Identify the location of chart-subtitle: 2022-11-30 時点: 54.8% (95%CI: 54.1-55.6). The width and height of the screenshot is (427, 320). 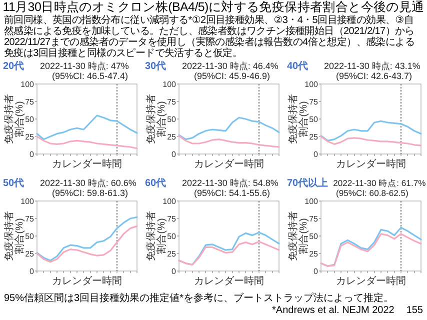
(230, 188).